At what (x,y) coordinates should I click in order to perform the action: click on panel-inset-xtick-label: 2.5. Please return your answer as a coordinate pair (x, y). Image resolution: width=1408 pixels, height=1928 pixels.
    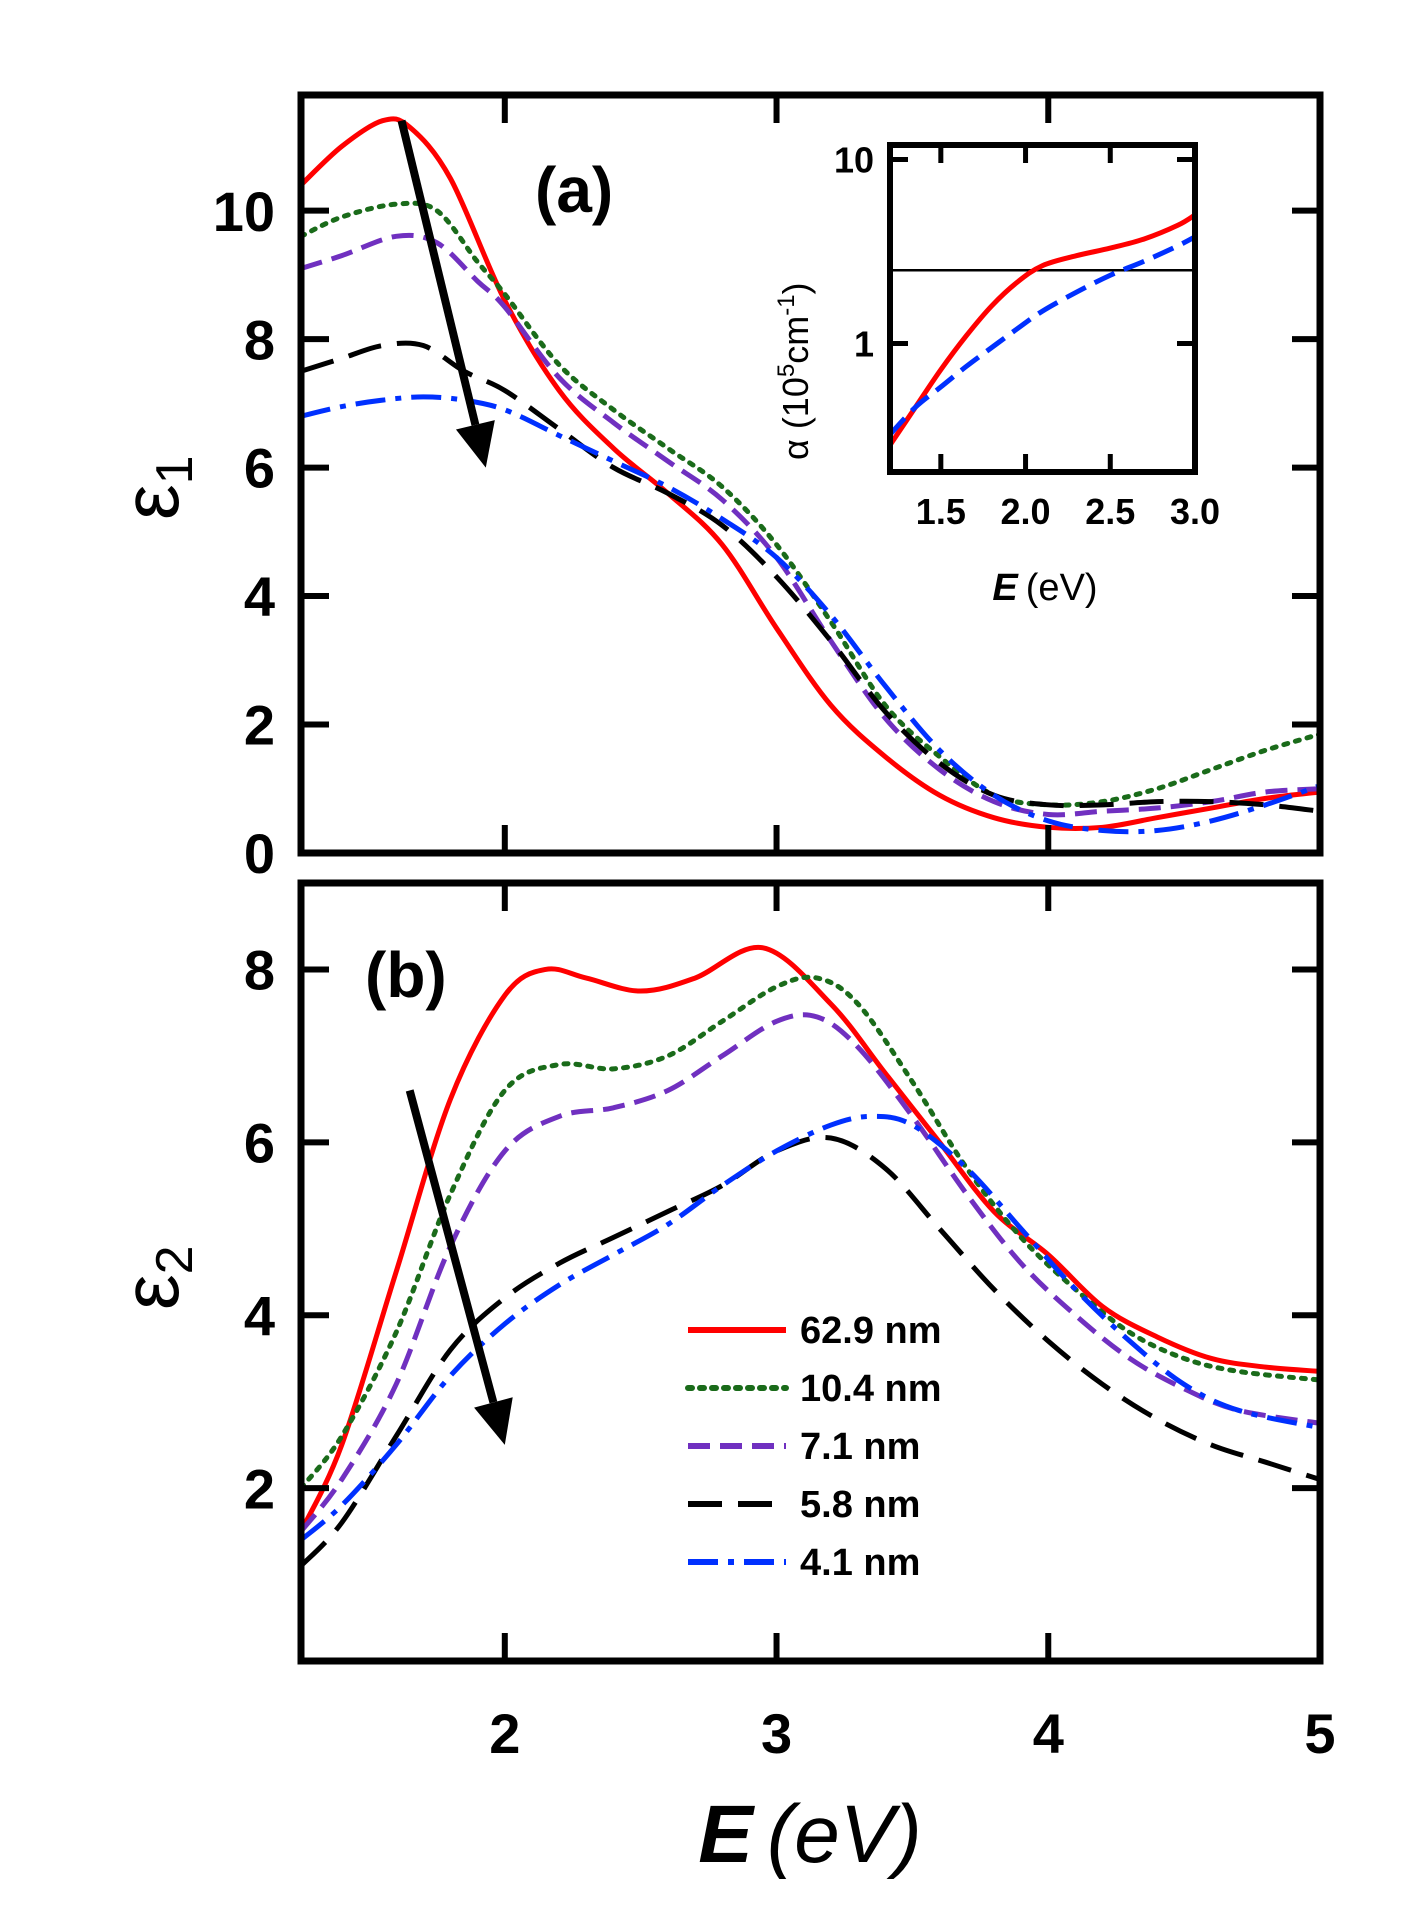
    Looking at the image, I should click on (1110, 511).